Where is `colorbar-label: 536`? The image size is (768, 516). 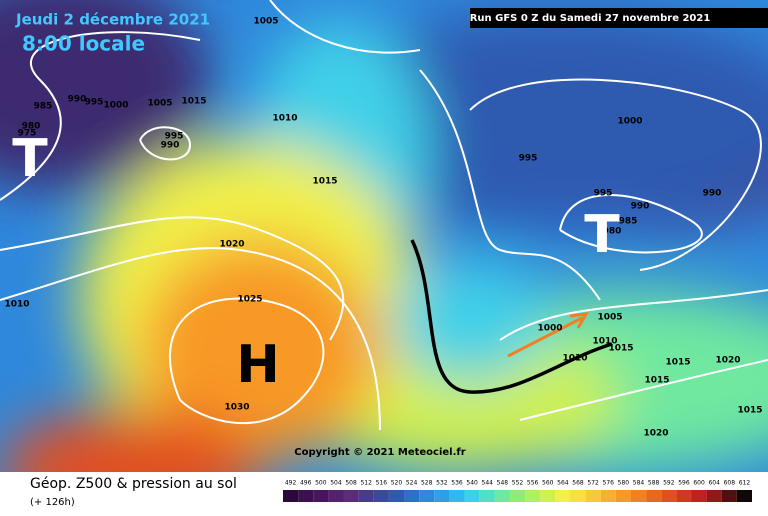
colorbar-label: 536 is located at coordinates (457, 483).